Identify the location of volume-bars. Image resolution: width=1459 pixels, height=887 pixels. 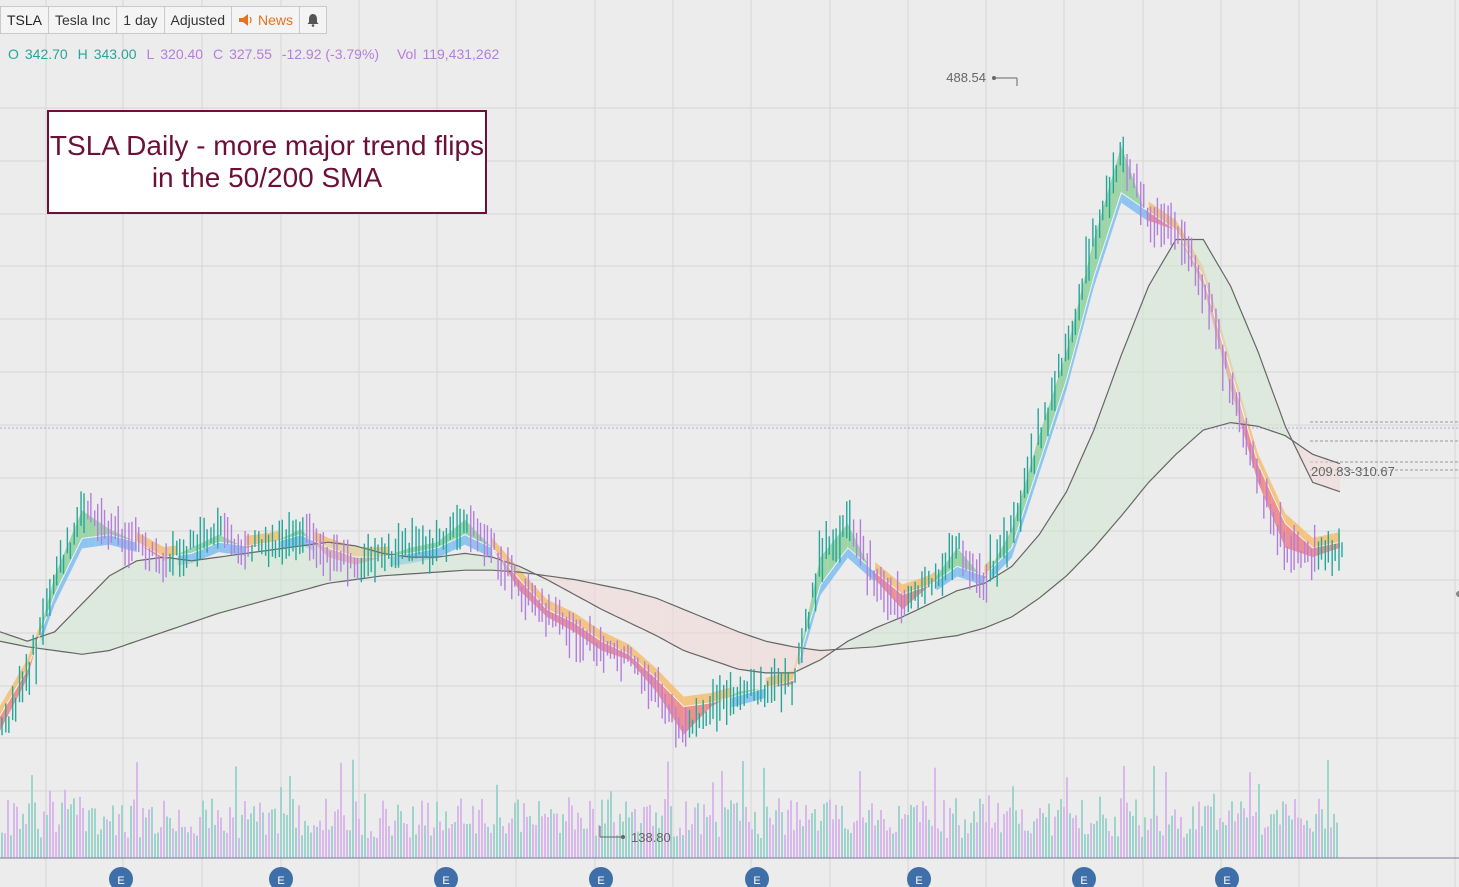
(669, 808).